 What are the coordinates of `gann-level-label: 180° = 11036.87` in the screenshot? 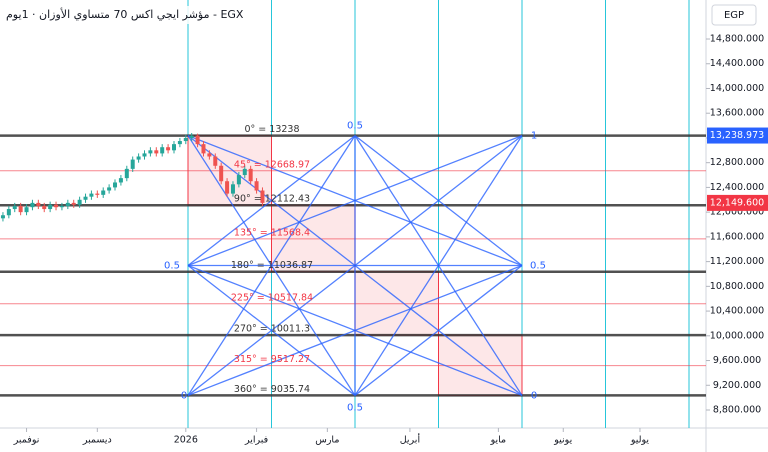 It's located at (272, 265).